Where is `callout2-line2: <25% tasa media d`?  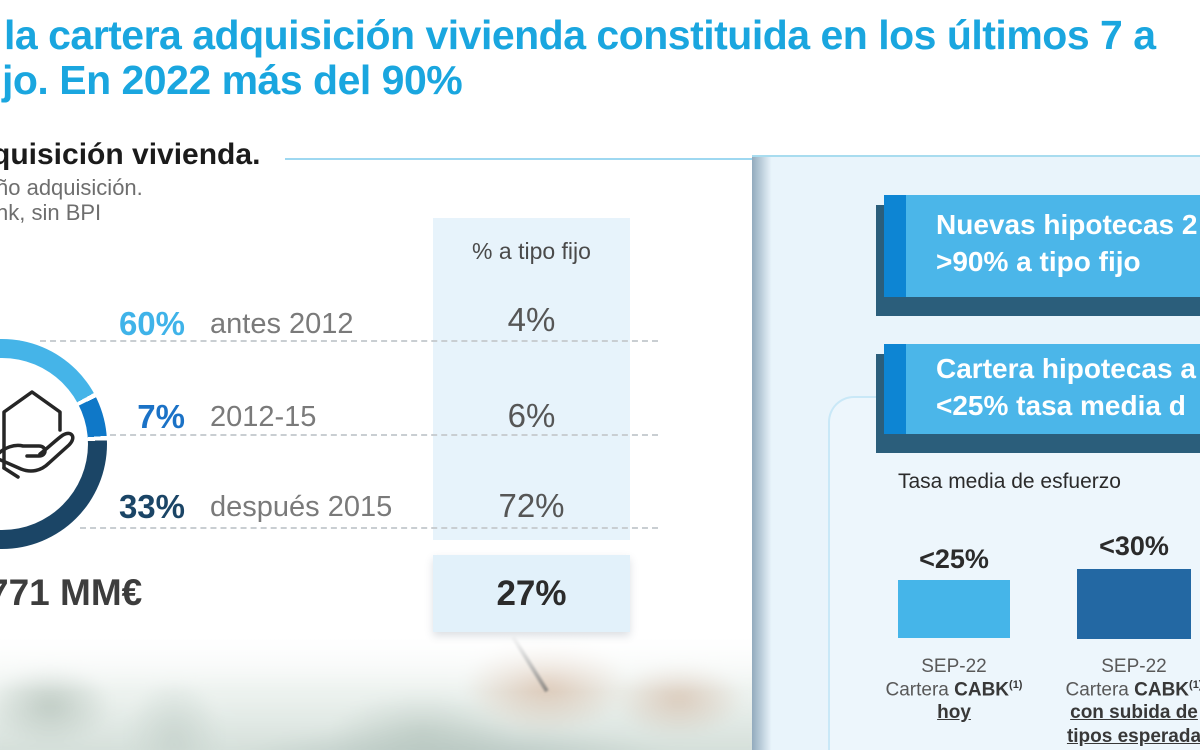 callout2-line2: <25% tasa media d is located at coordinates (1061, 405).